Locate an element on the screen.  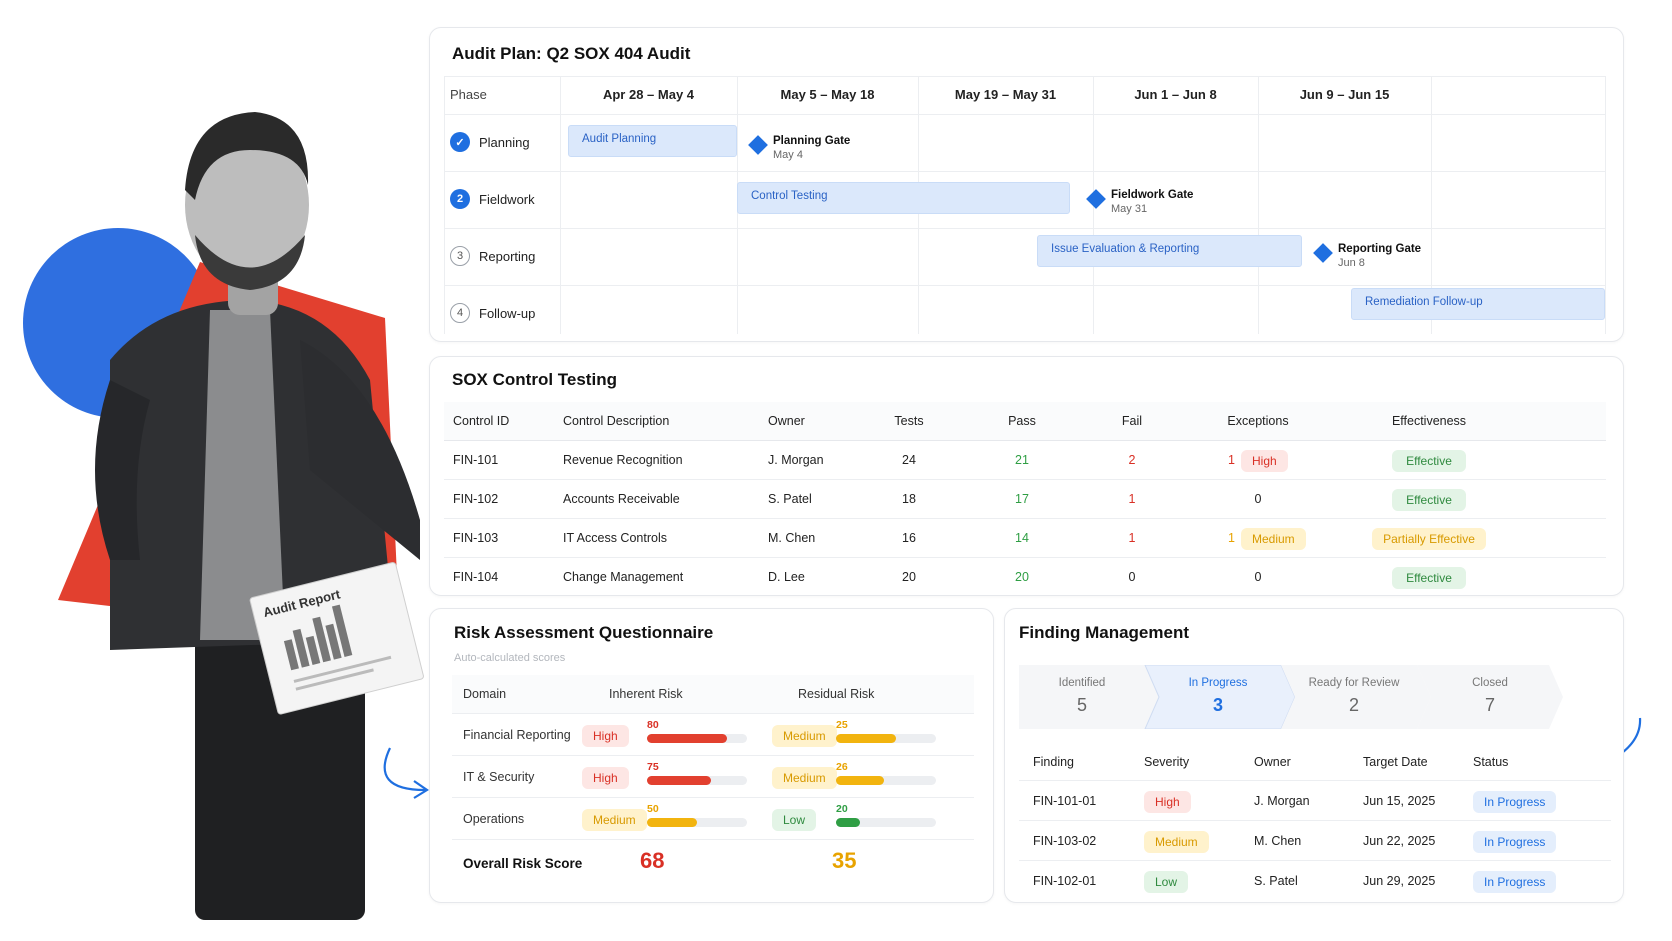
inherent-level-badge: High is located at coordinates (605, 735).